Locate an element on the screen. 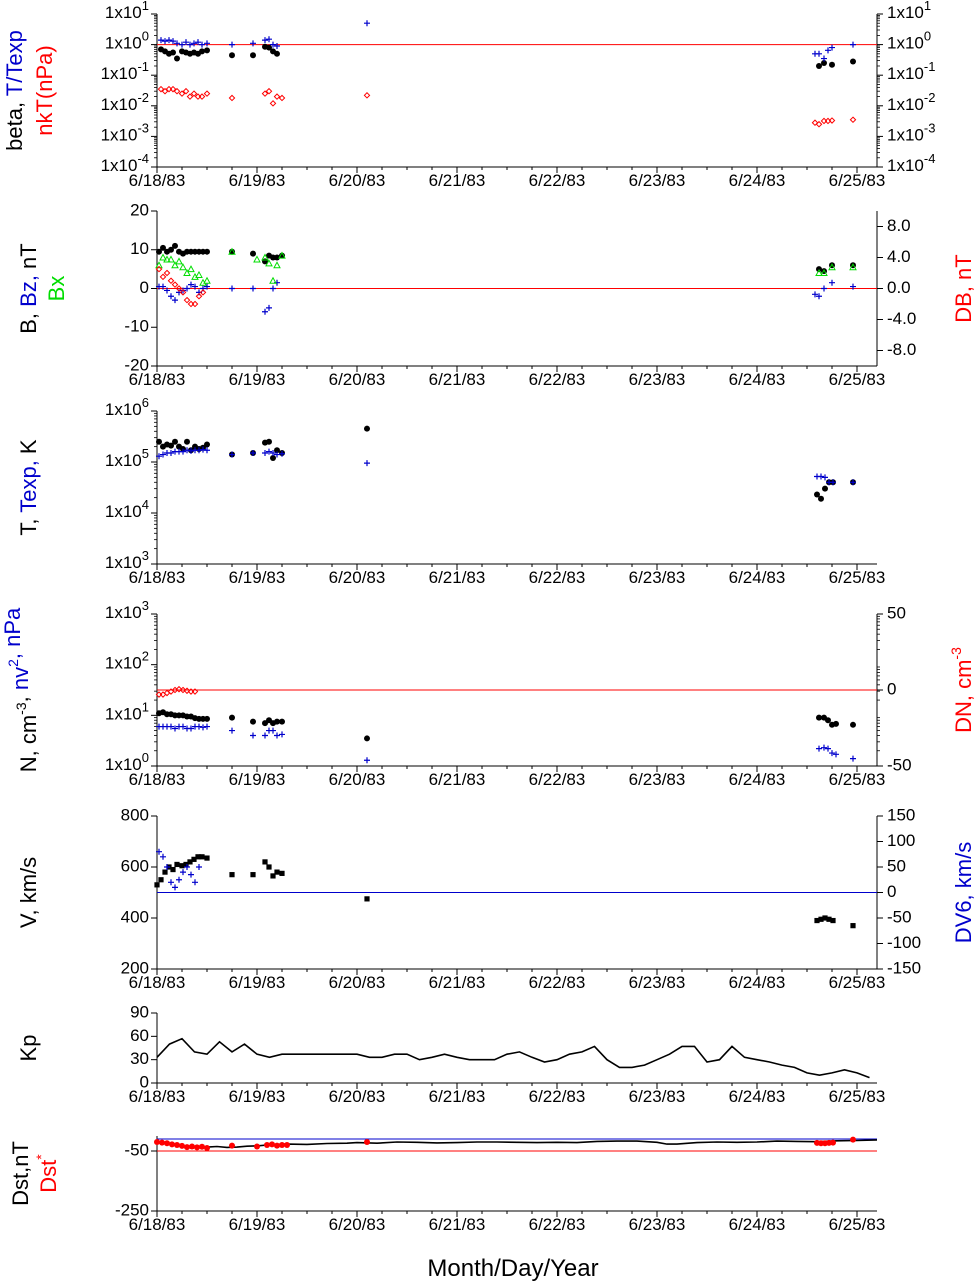  y-tick-label-right: 150 is located at coordinates (901, 814).